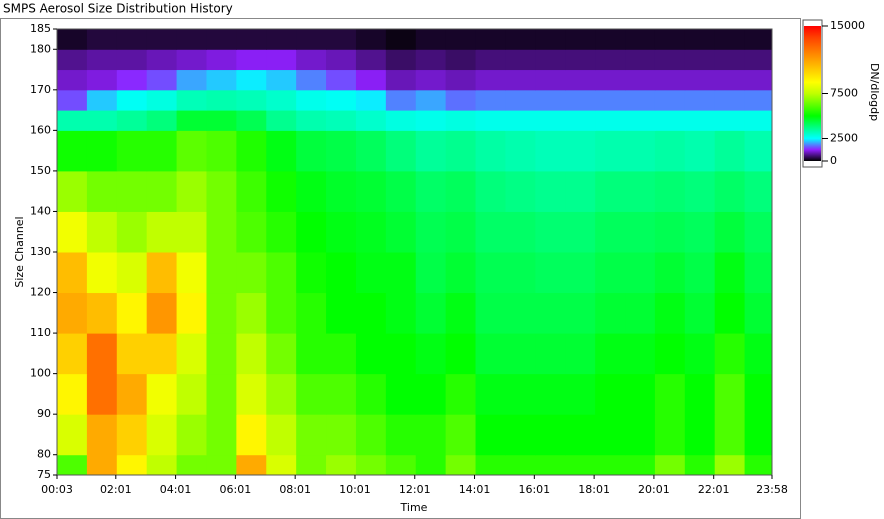  What do you see at coordinates (475, 489) in the screenshot?
I see `x-tick-label: 14:01` at bounding box center [475, 489].